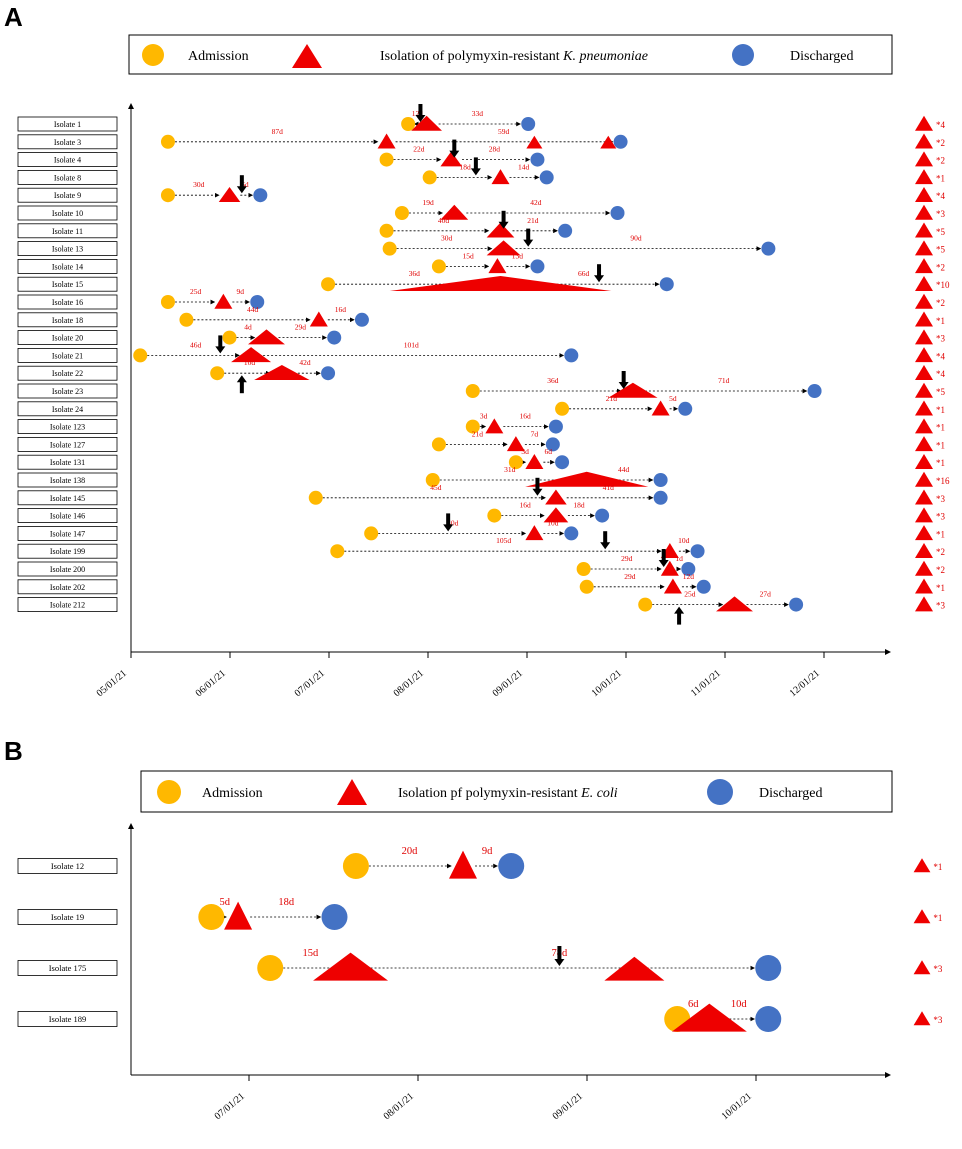  I want to click on isolate-label: Isolate 21, so click(67, 355).